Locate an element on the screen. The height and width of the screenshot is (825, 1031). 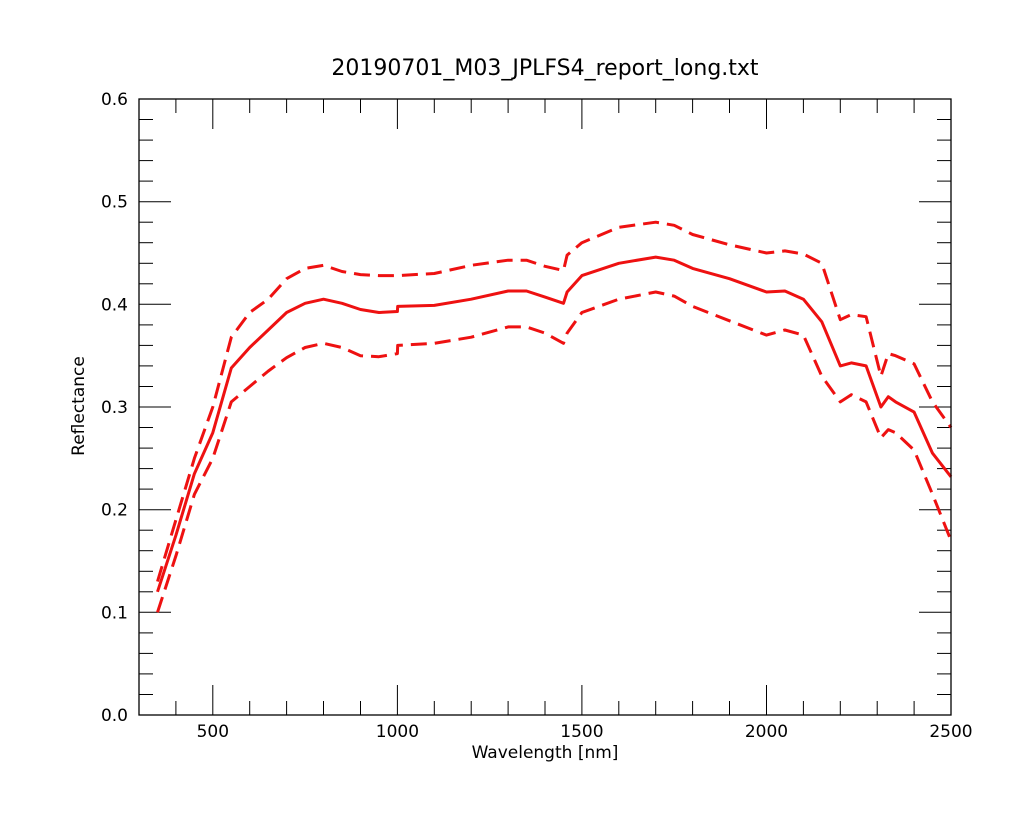
y-tick-label: 0.0 is located at coordinates (114, 716).